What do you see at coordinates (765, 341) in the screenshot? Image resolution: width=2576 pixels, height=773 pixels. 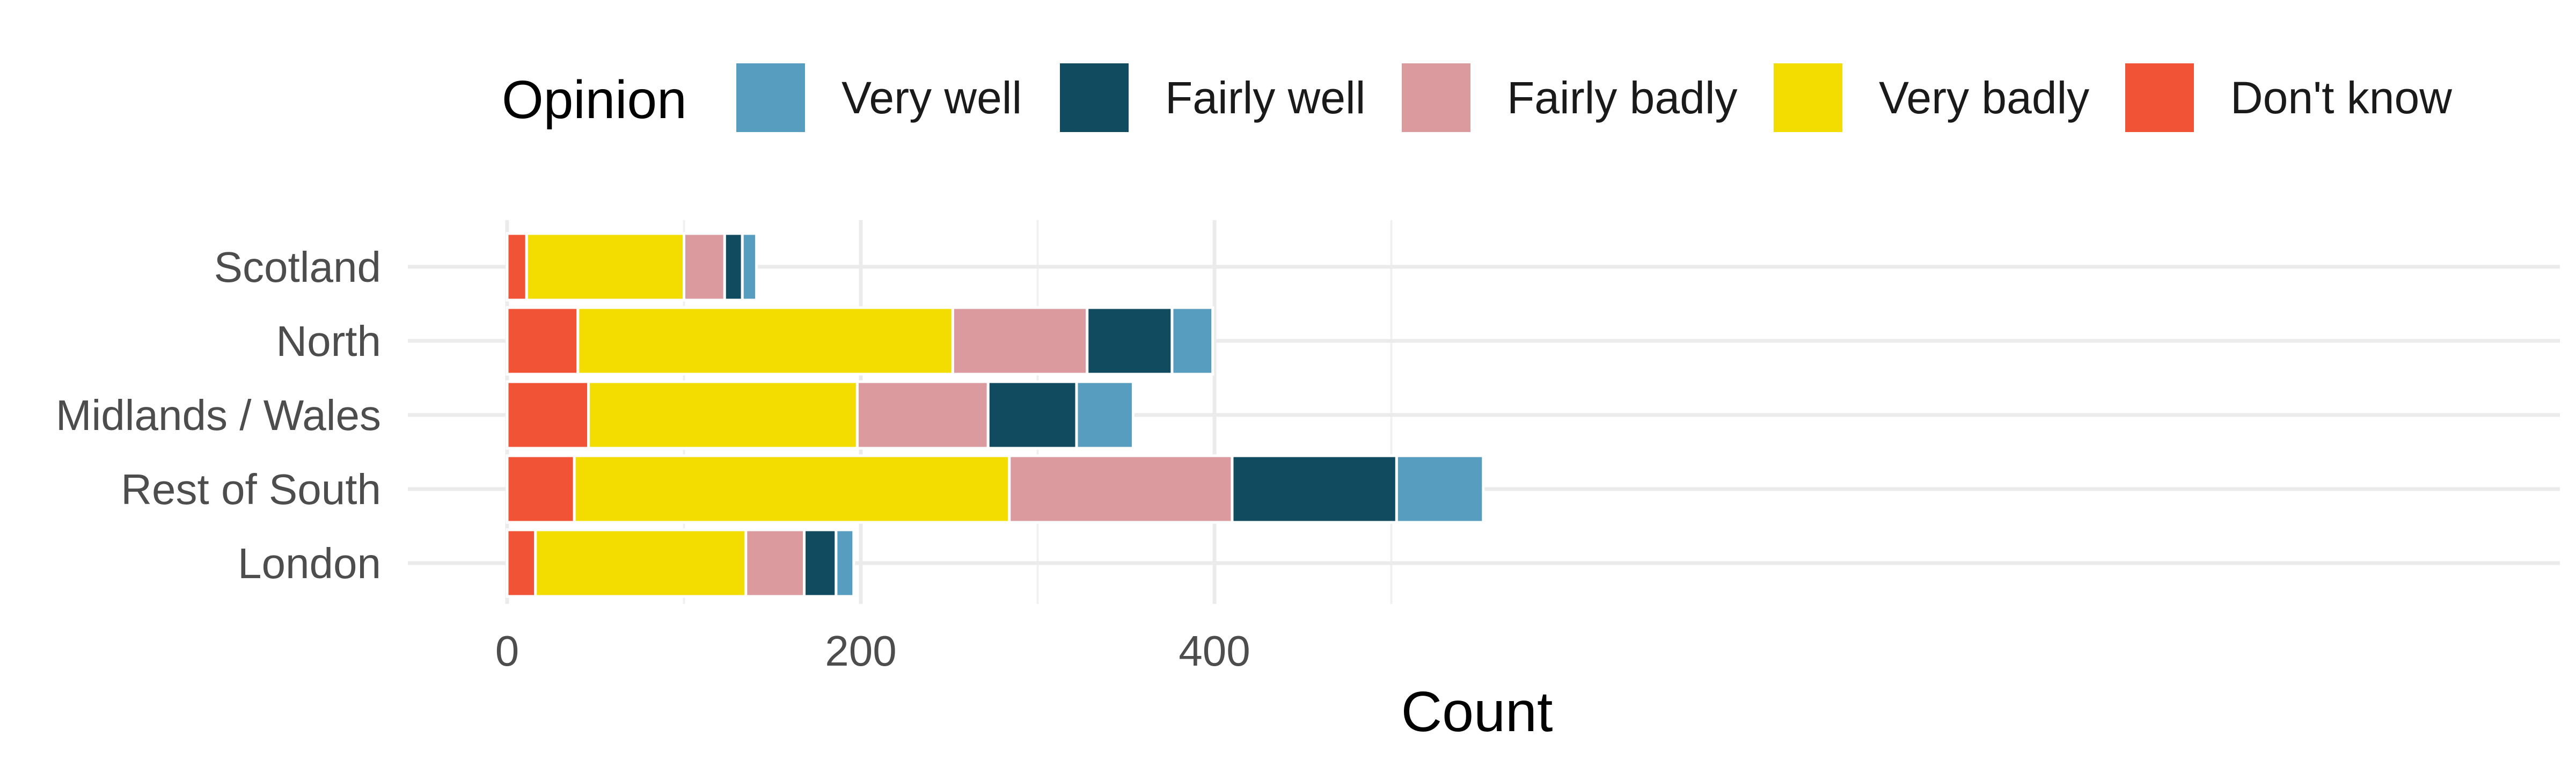 I see `bar-segment-north-very-badly` at bounding box center [765, 341].